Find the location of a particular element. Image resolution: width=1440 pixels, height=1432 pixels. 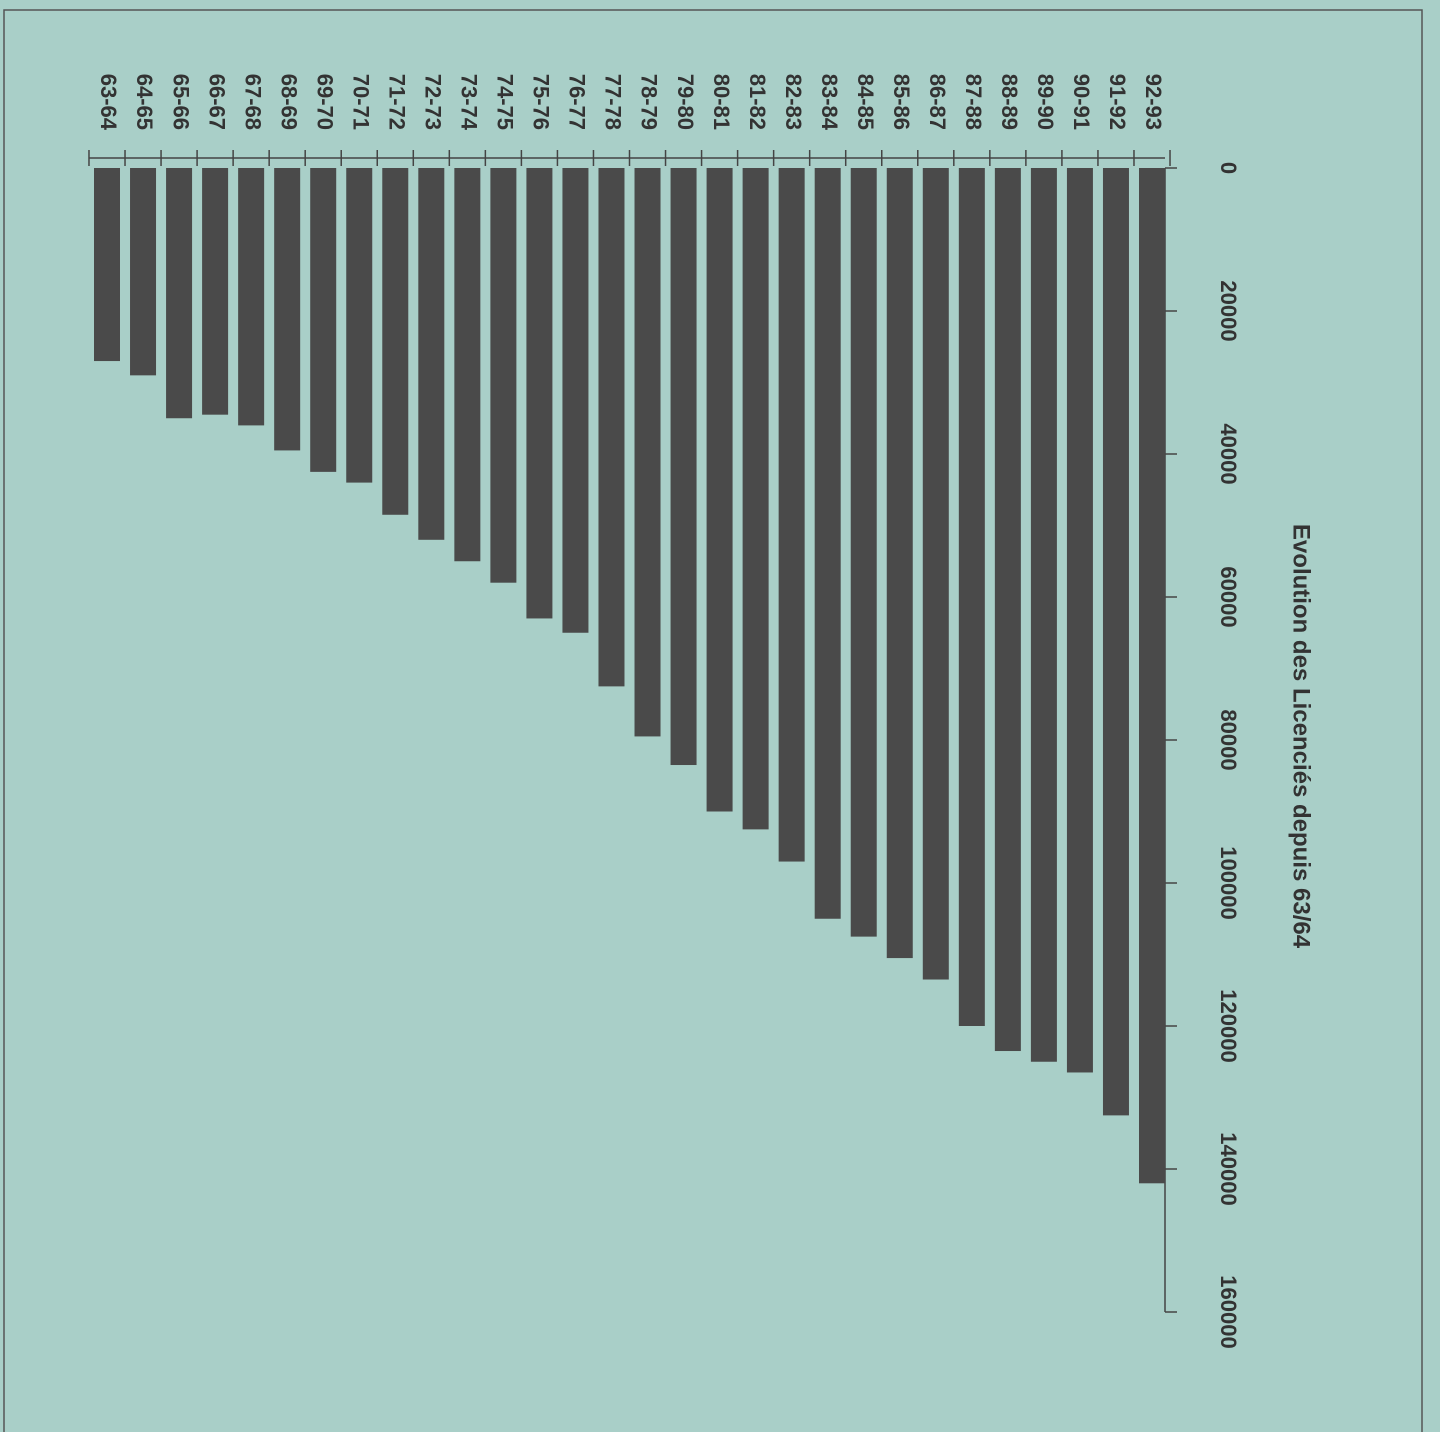

y-tick-label: 86-87 is located at coordinates (937, 102).